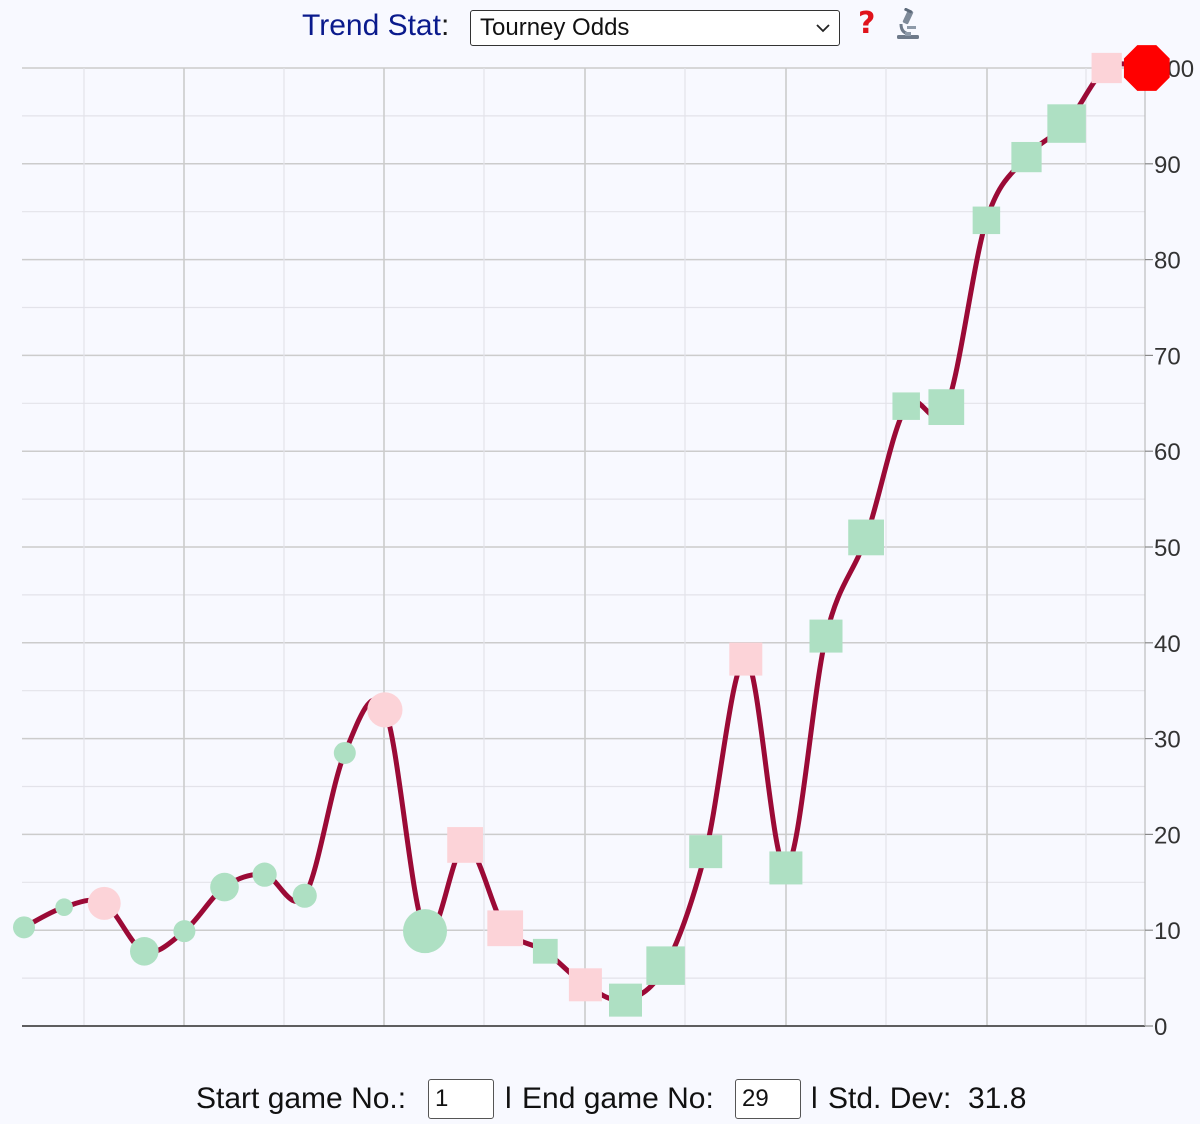 This screenshot has height=1124, width=1200. I want to click on data-point-current, so click(1146, 68).